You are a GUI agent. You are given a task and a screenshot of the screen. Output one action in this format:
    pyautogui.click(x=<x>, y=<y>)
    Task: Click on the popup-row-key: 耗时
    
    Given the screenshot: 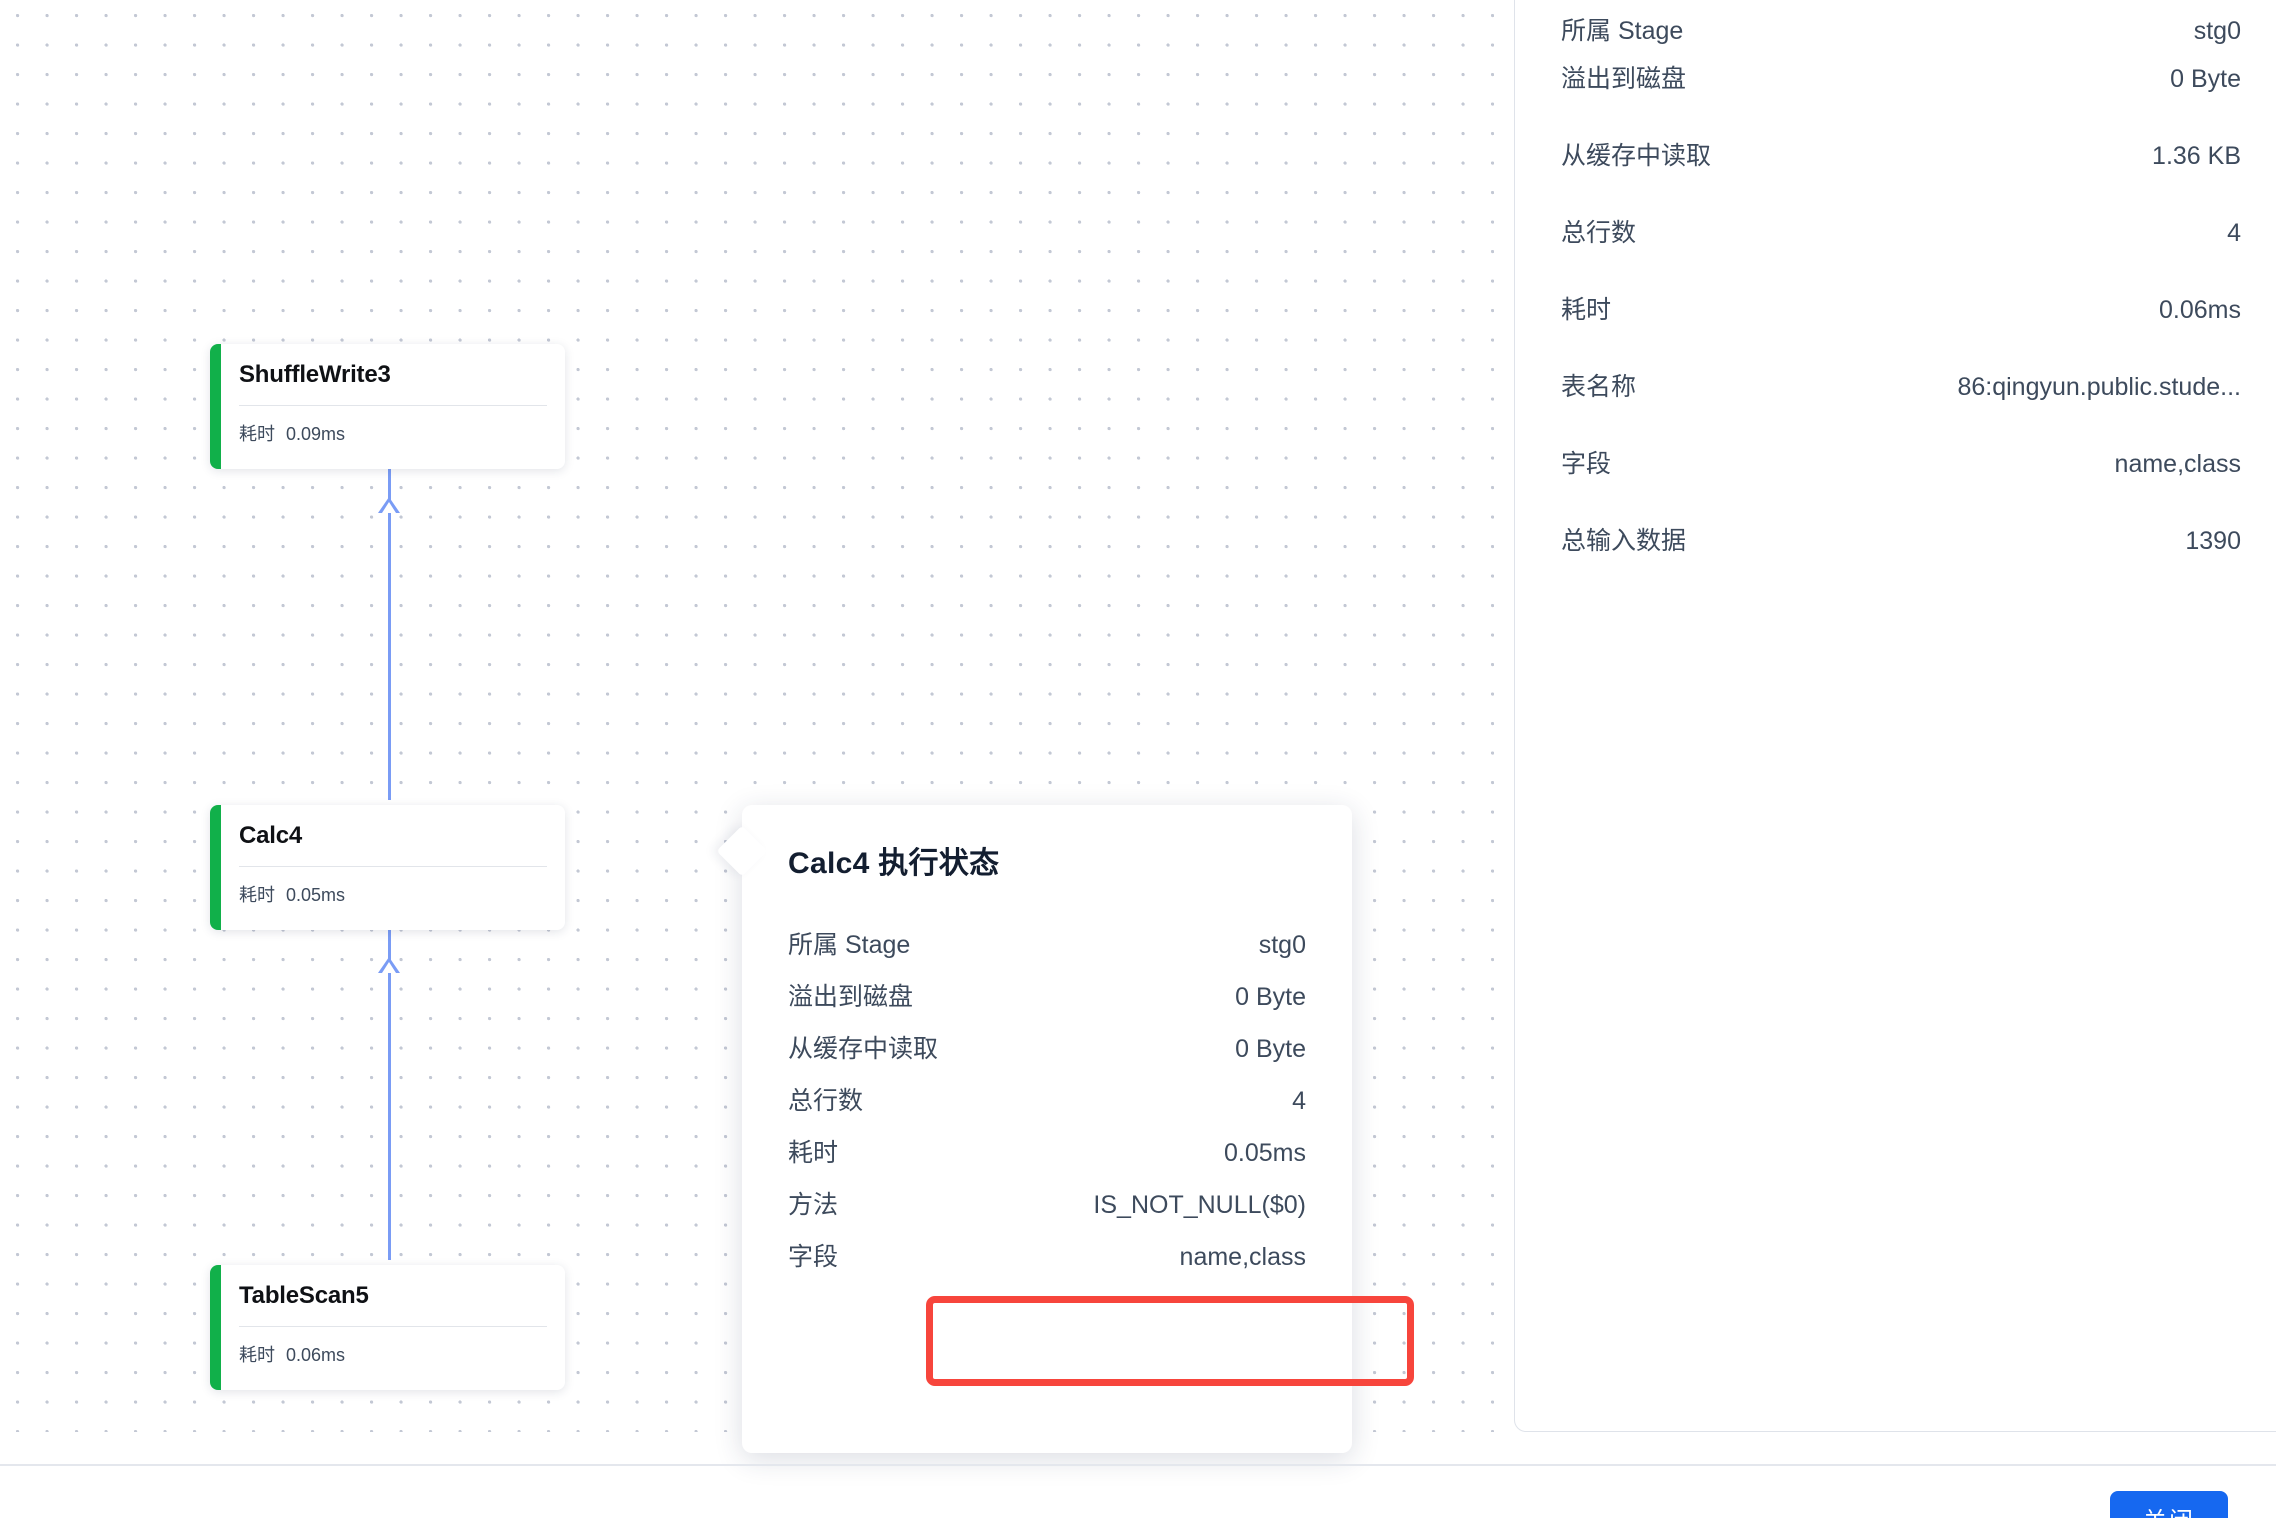 What is the action you would take?
    pyautogui.click(x=813, y=1153)
    